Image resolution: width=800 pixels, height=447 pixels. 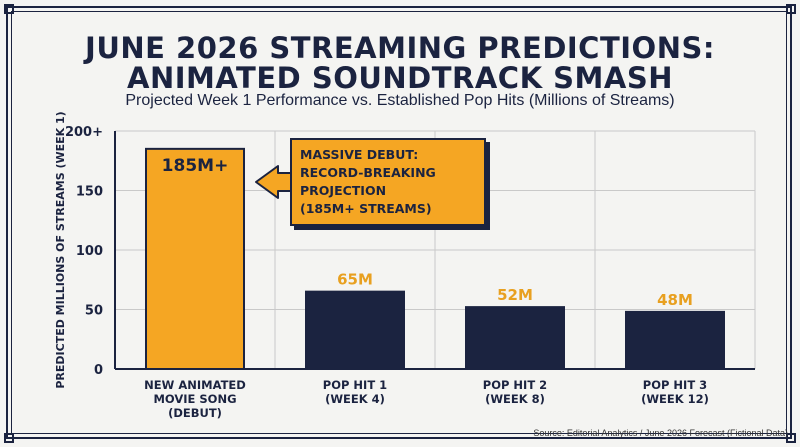 I want to click on y-tick-label-2: 100, so click(x=89, y=251).